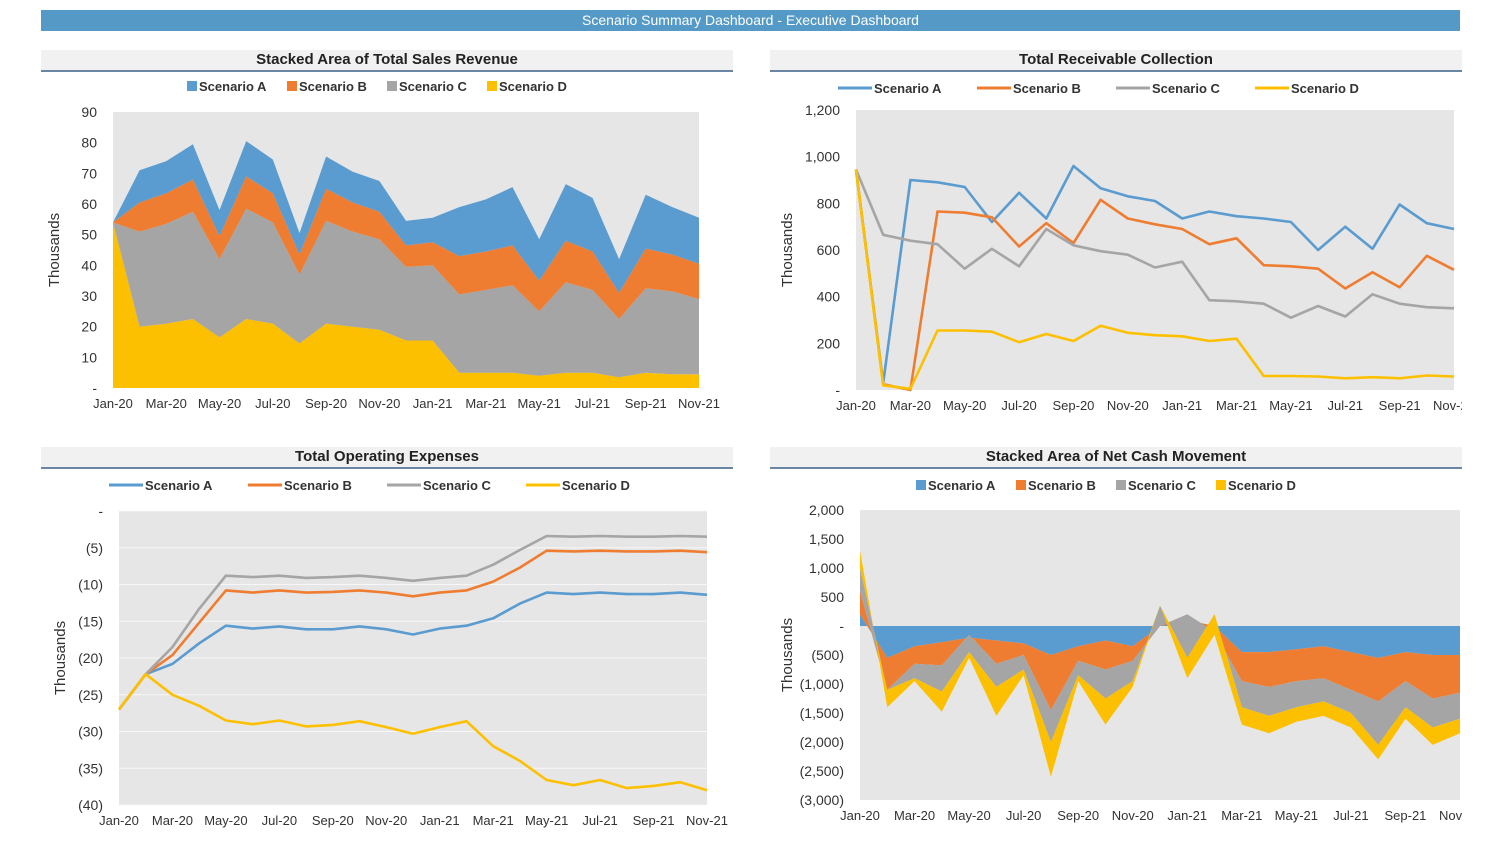 This screenshot has height=845, width=1501. Describe the element at coordinates (829, 343) in the screenshot. I see `y-tick-label: 200` at that location.